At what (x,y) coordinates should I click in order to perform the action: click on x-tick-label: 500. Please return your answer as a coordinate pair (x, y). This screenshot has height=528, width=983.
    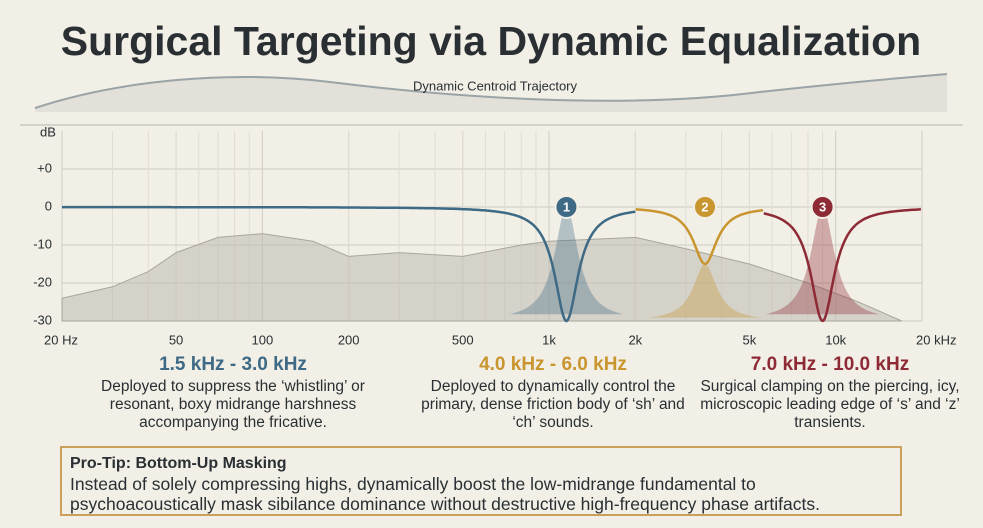
    Looking at the image, I should click on (463, 339).